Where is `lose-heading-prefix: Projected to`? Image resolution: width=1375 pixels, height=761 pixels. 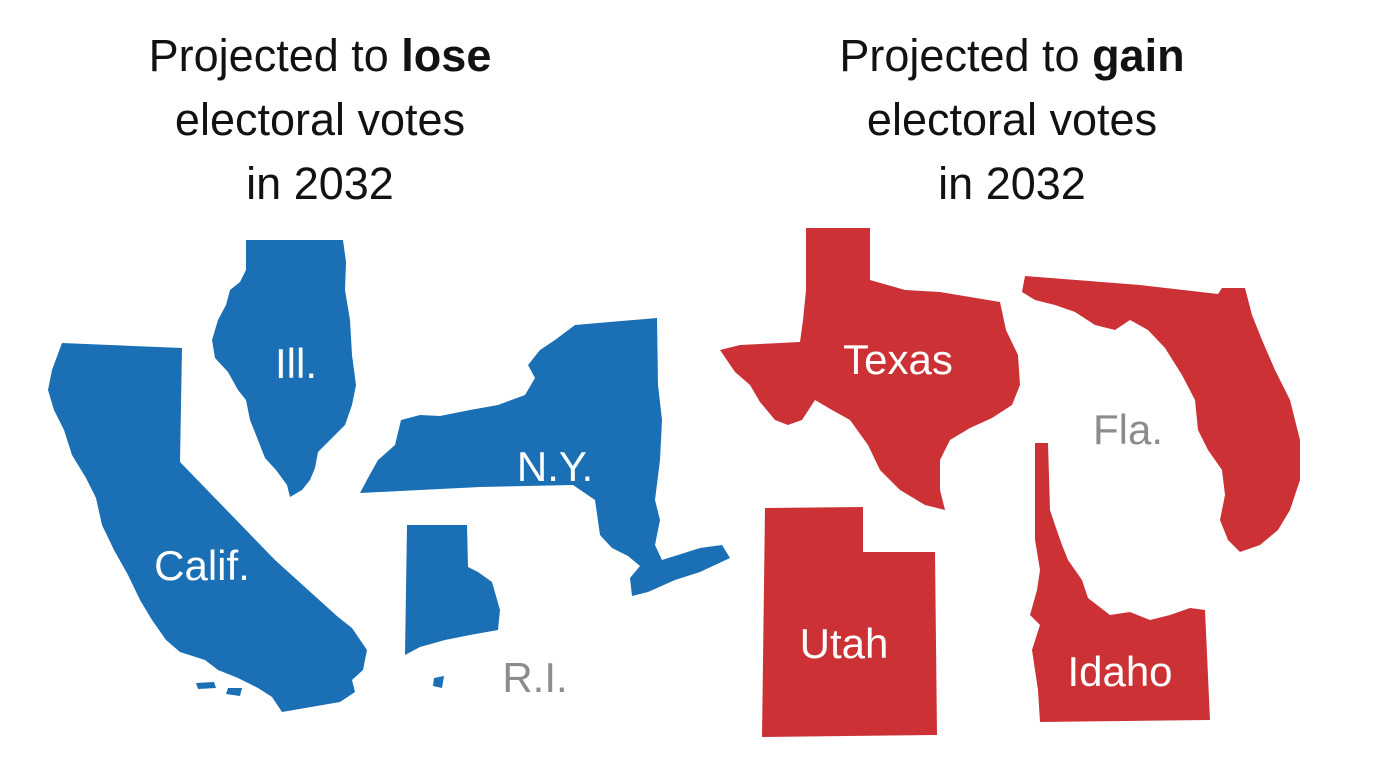
lose-heading-prefix: Projected to is located at coordinates (275, 55).